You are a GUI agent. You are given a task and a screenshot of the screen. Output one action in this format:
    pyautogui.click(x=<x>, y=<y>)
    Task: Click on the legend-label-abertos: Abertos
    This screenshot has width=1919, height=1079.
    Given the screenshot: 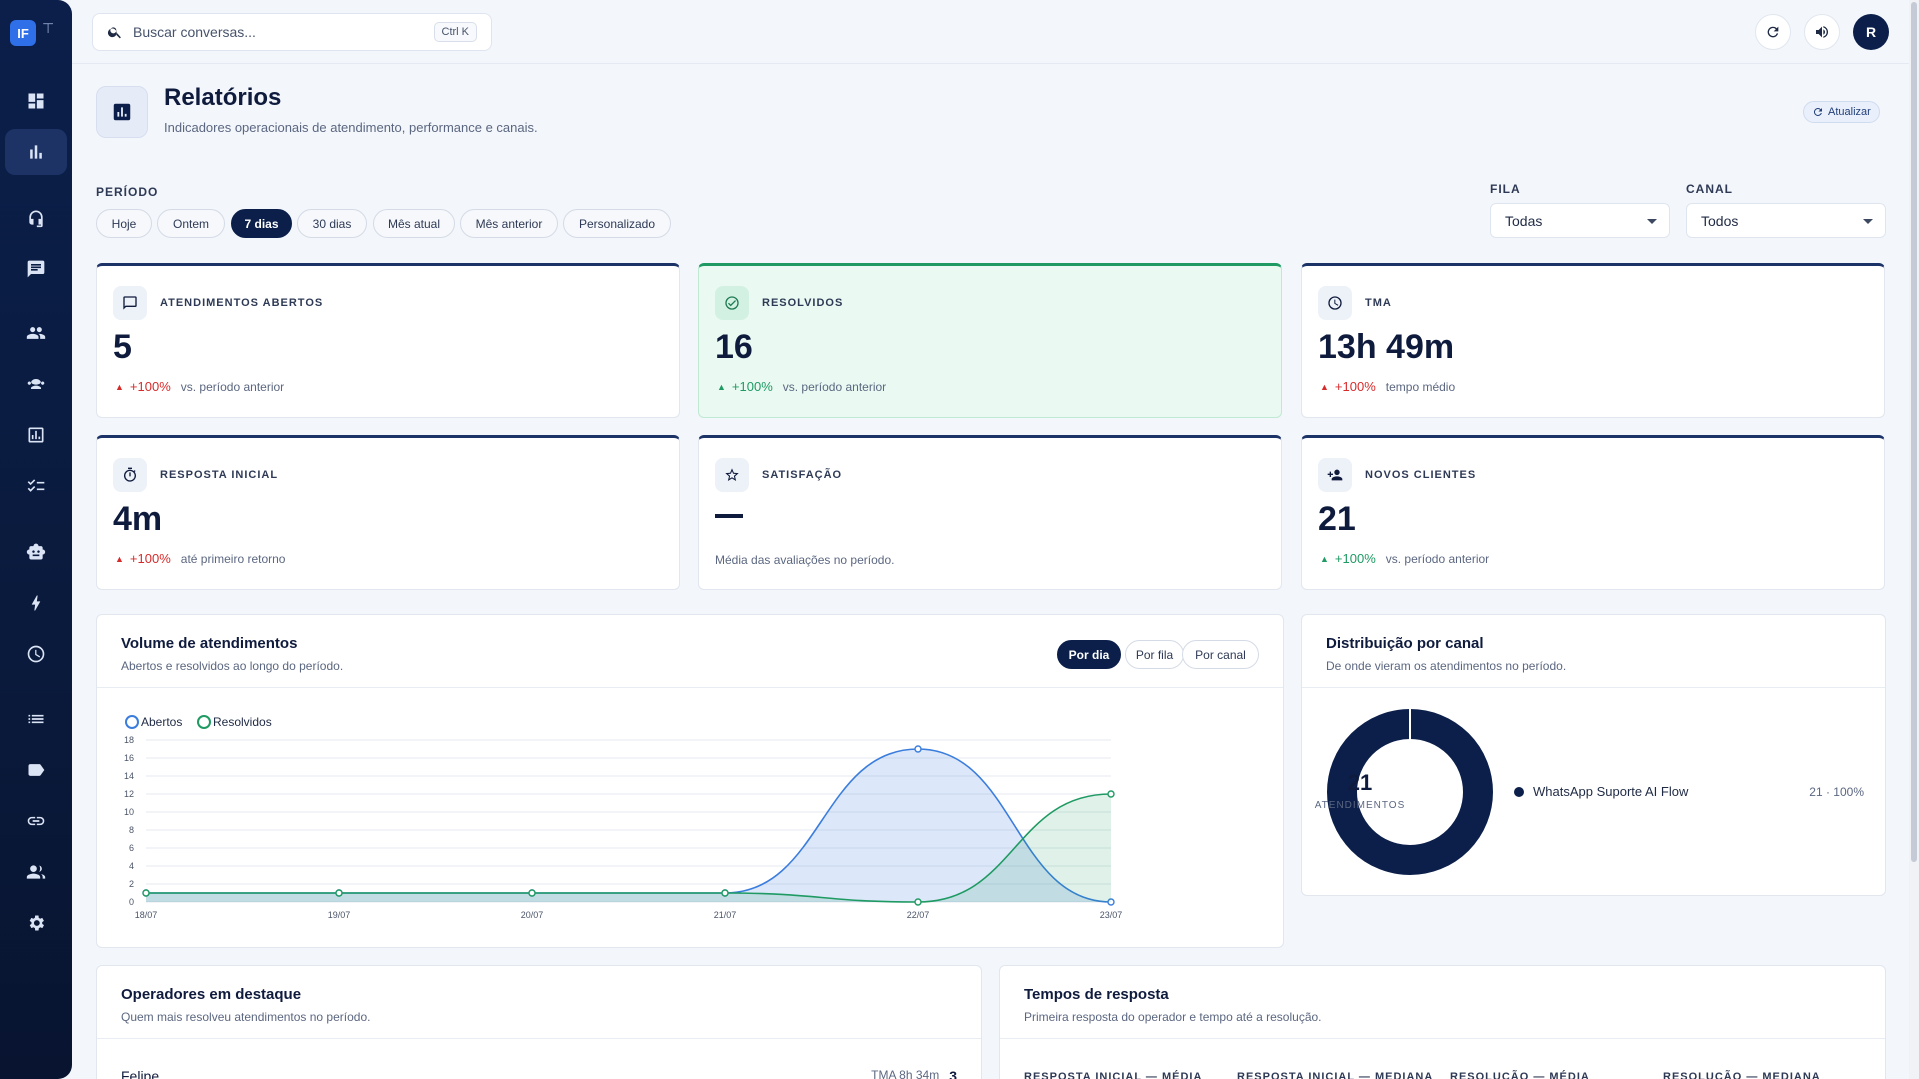 What is the action you would take?
    pyautogui.click(x=161, y=722)
    